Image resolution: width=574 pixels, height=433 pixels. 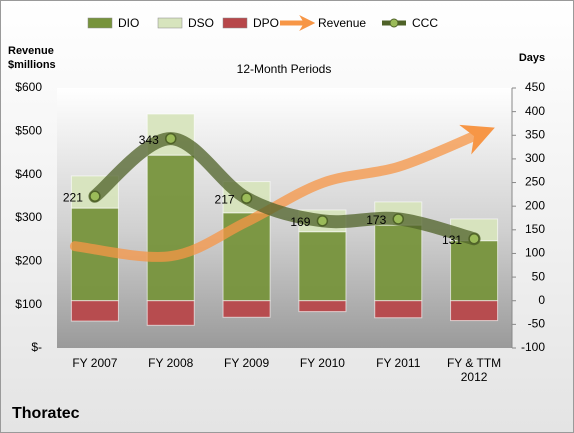 What do you see at coordinates (535, 229) in the screenshot?
I see `y2-tick-label: 150` at bounding box center [535, 229].